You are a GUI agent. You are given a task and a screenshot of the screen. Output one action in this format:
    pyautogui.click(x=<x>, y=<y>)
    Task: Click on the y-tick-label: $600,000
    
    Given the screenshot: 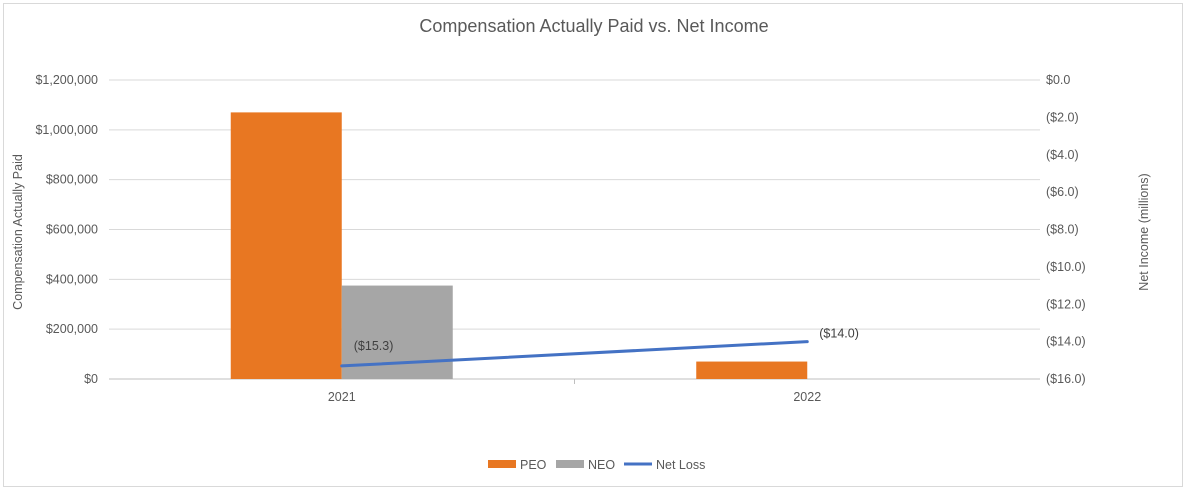 What is the action you would take?
    pyautogui.click(x=72, y=230)
    